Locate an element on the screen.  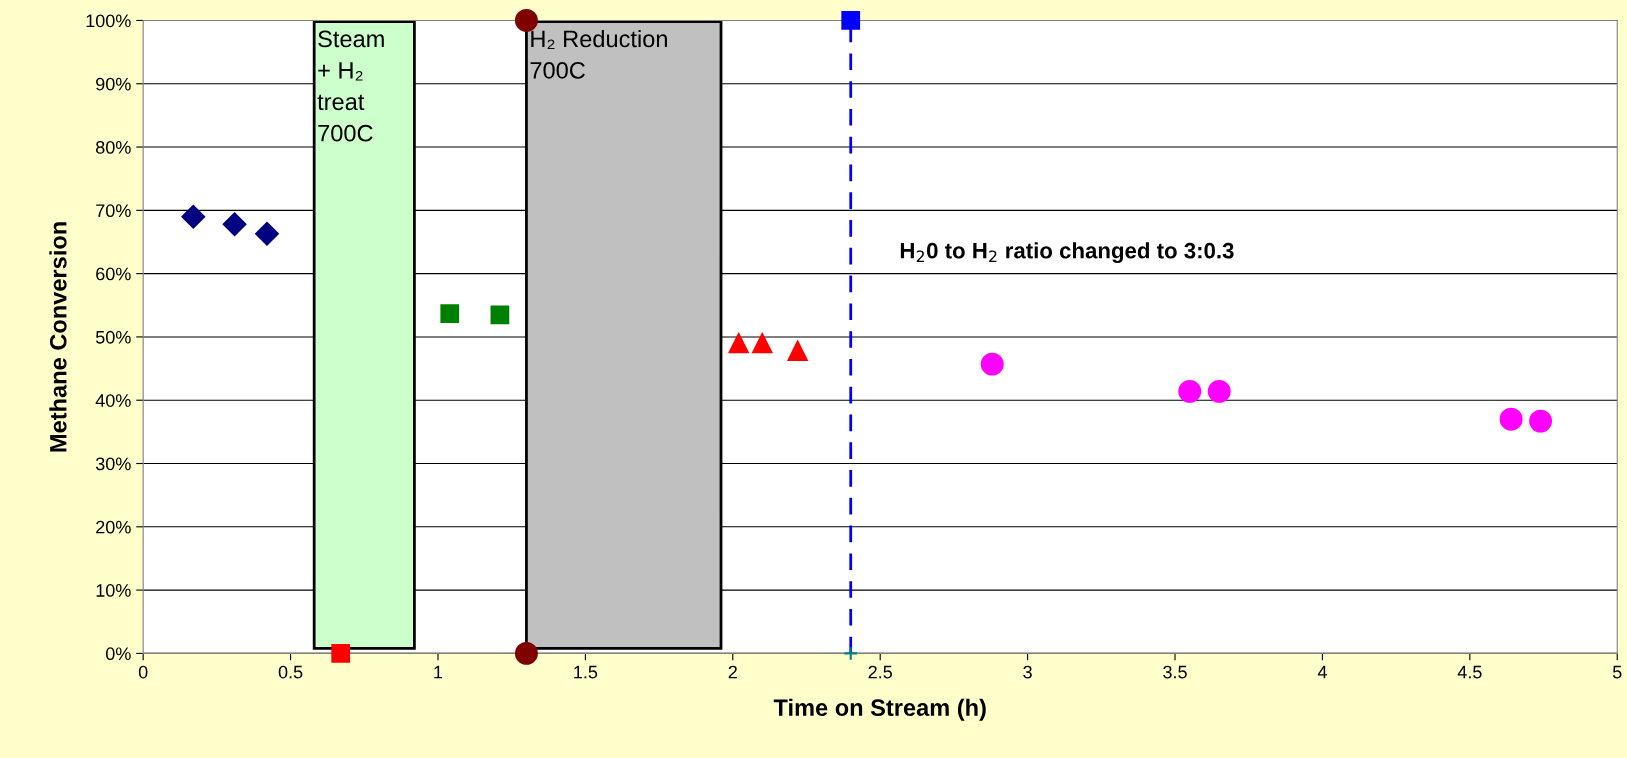
band-label: Steam + H₂ treat 700C is located at coordinates (350, 86).